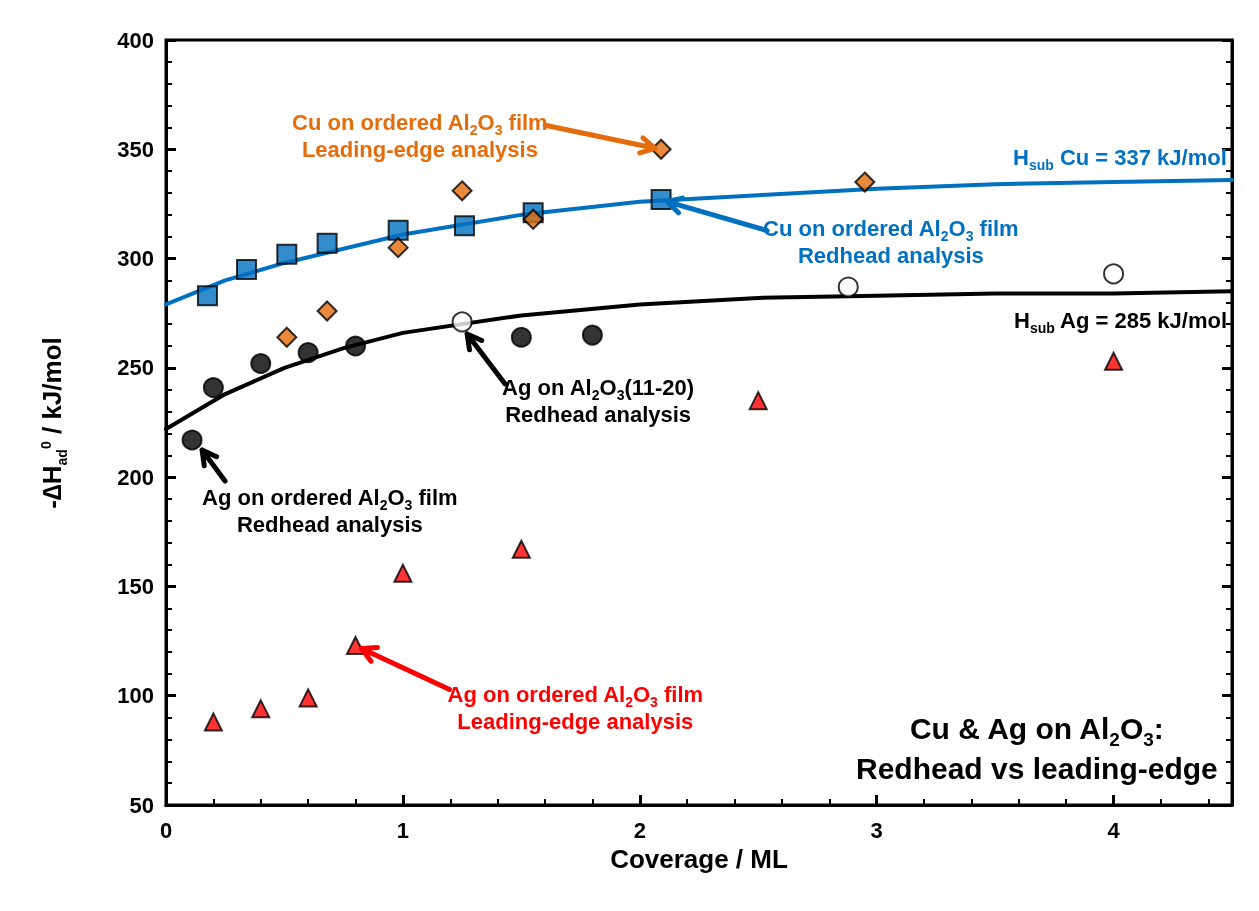 The width and height of the screenshot is (1259, 911). Describe the element at coordinates (598, 400) in the screenshot. I see `annotation: Ag on Al$_{2}$O$_{3}$(11-20) Redhead analysis` at that location.